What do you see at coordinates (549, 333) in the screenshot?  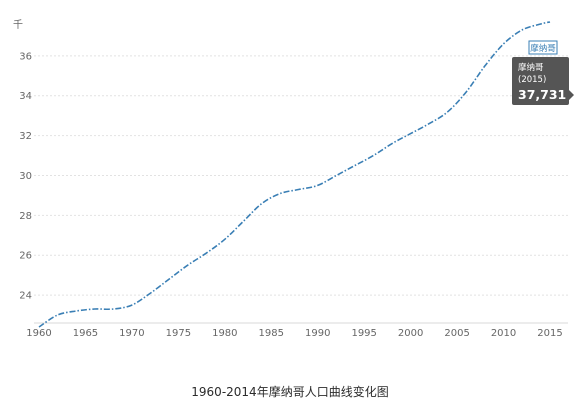 I see `x-tick-label: 2015` at bounding box center [549, 333].